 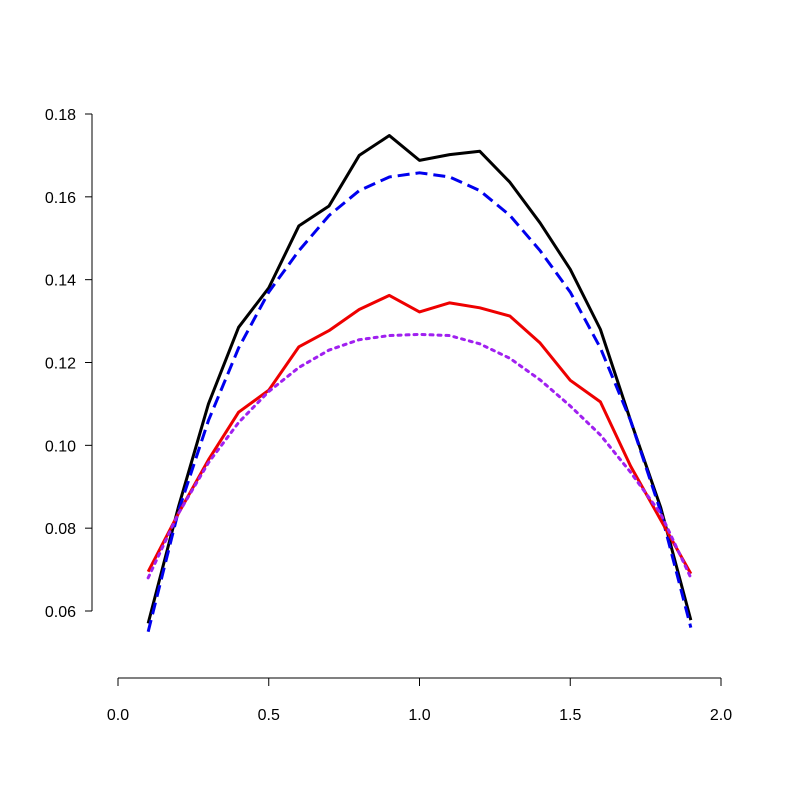 What do you see at coordinates (118, 715) in the screenshot?
I see `x-tick-label: 0.0` at bounding box center [118, 715].